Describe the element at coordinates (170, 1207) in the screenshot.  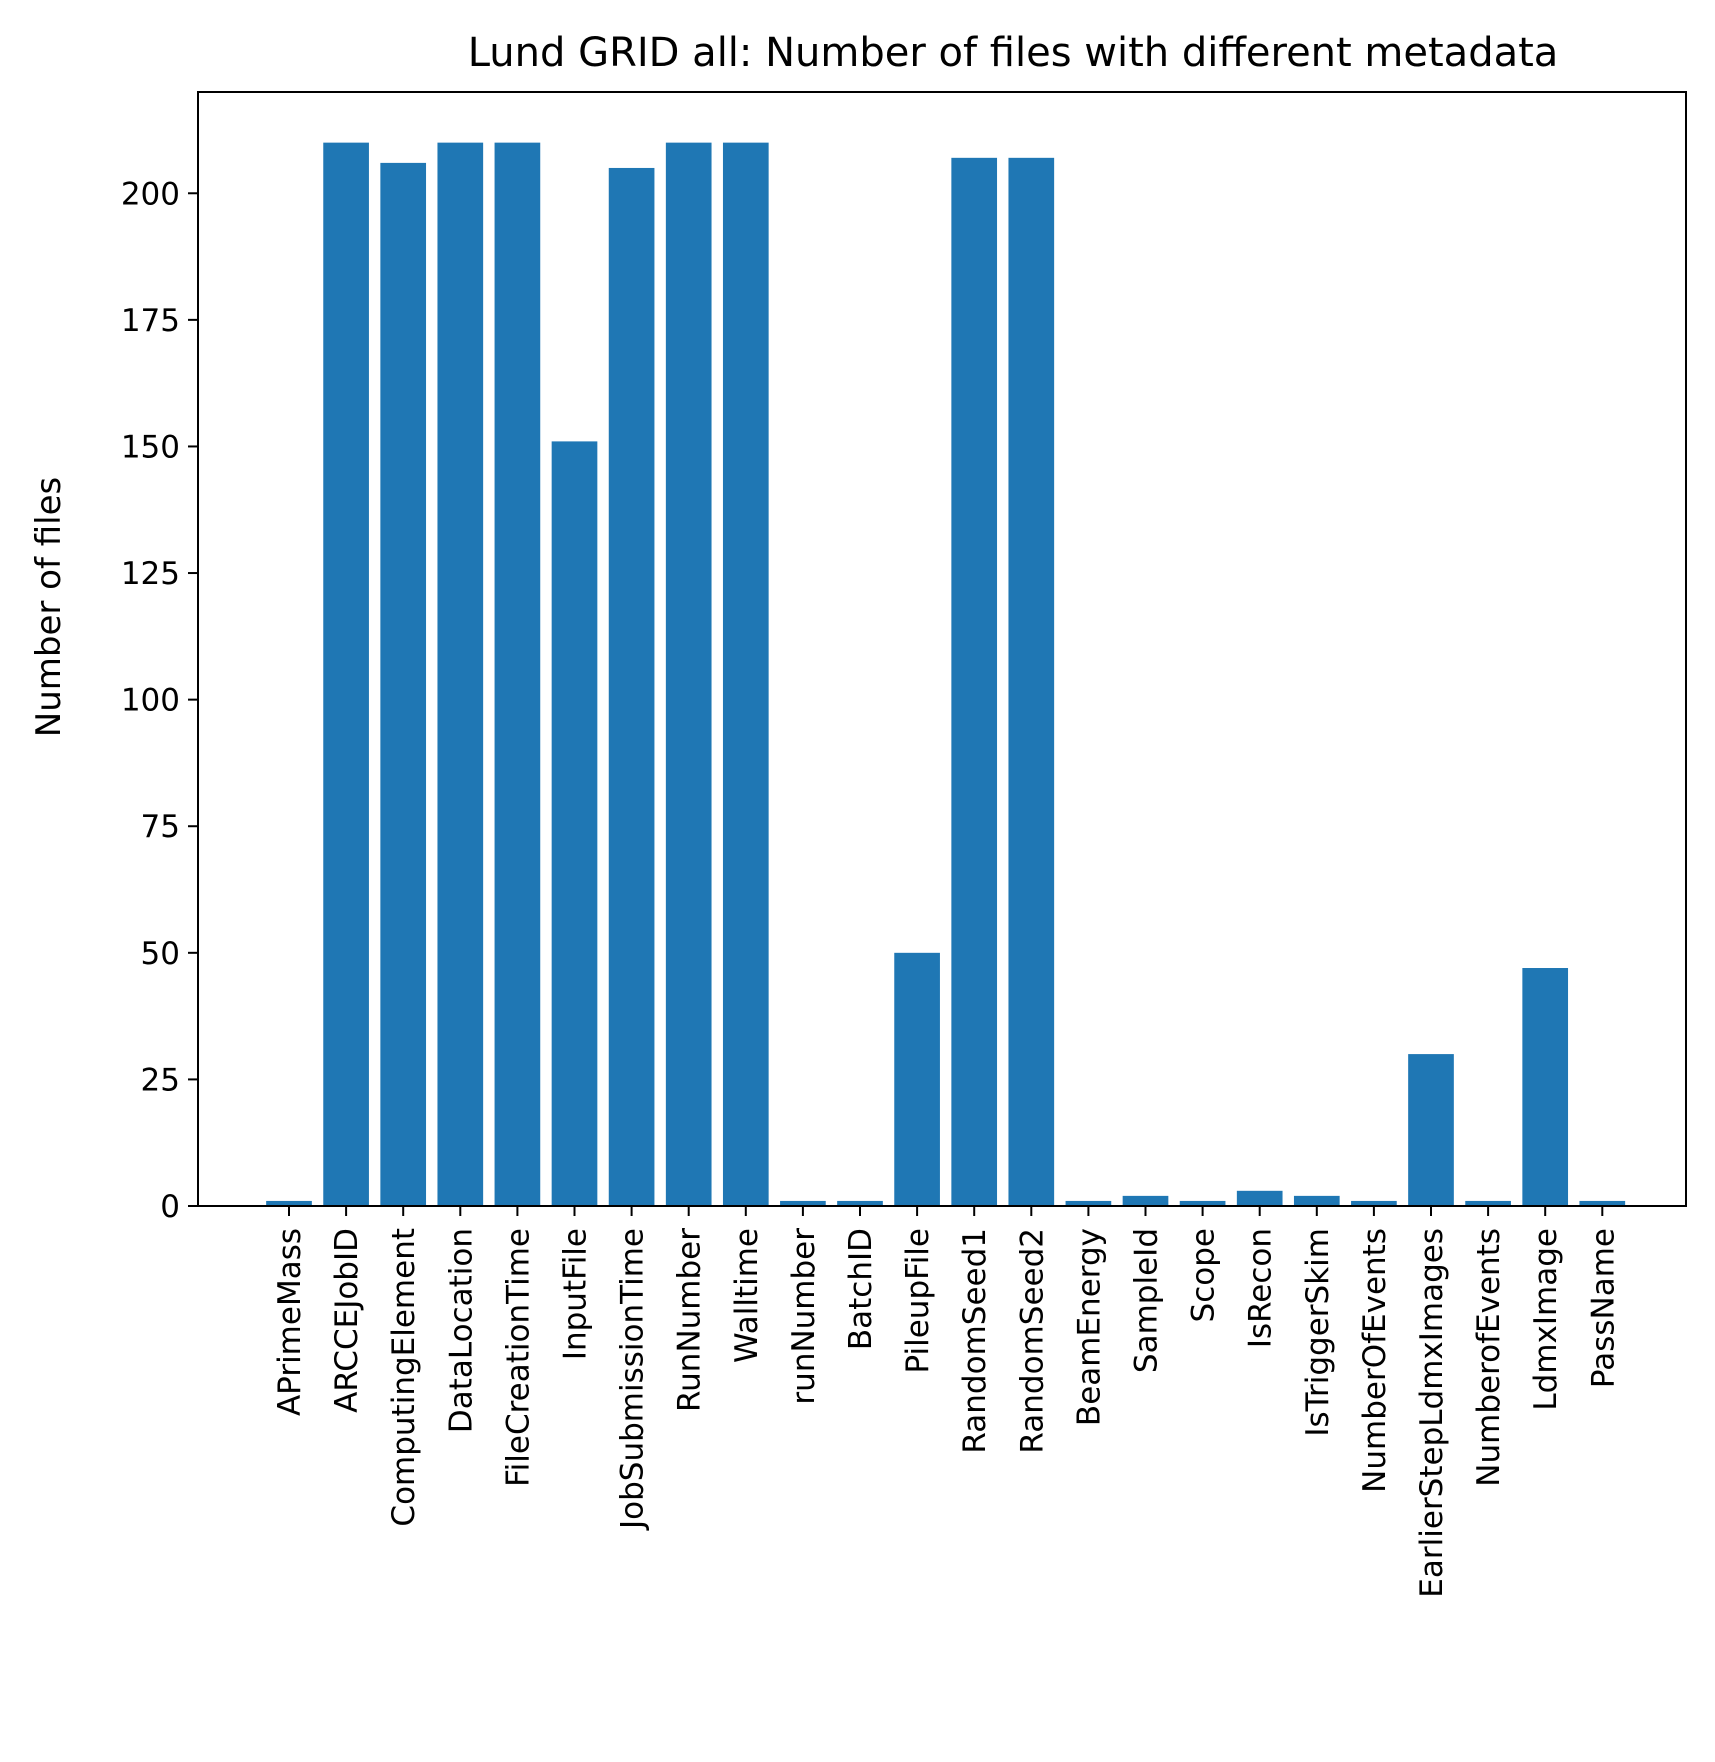
I see `y-tick-label: 0` at that location.